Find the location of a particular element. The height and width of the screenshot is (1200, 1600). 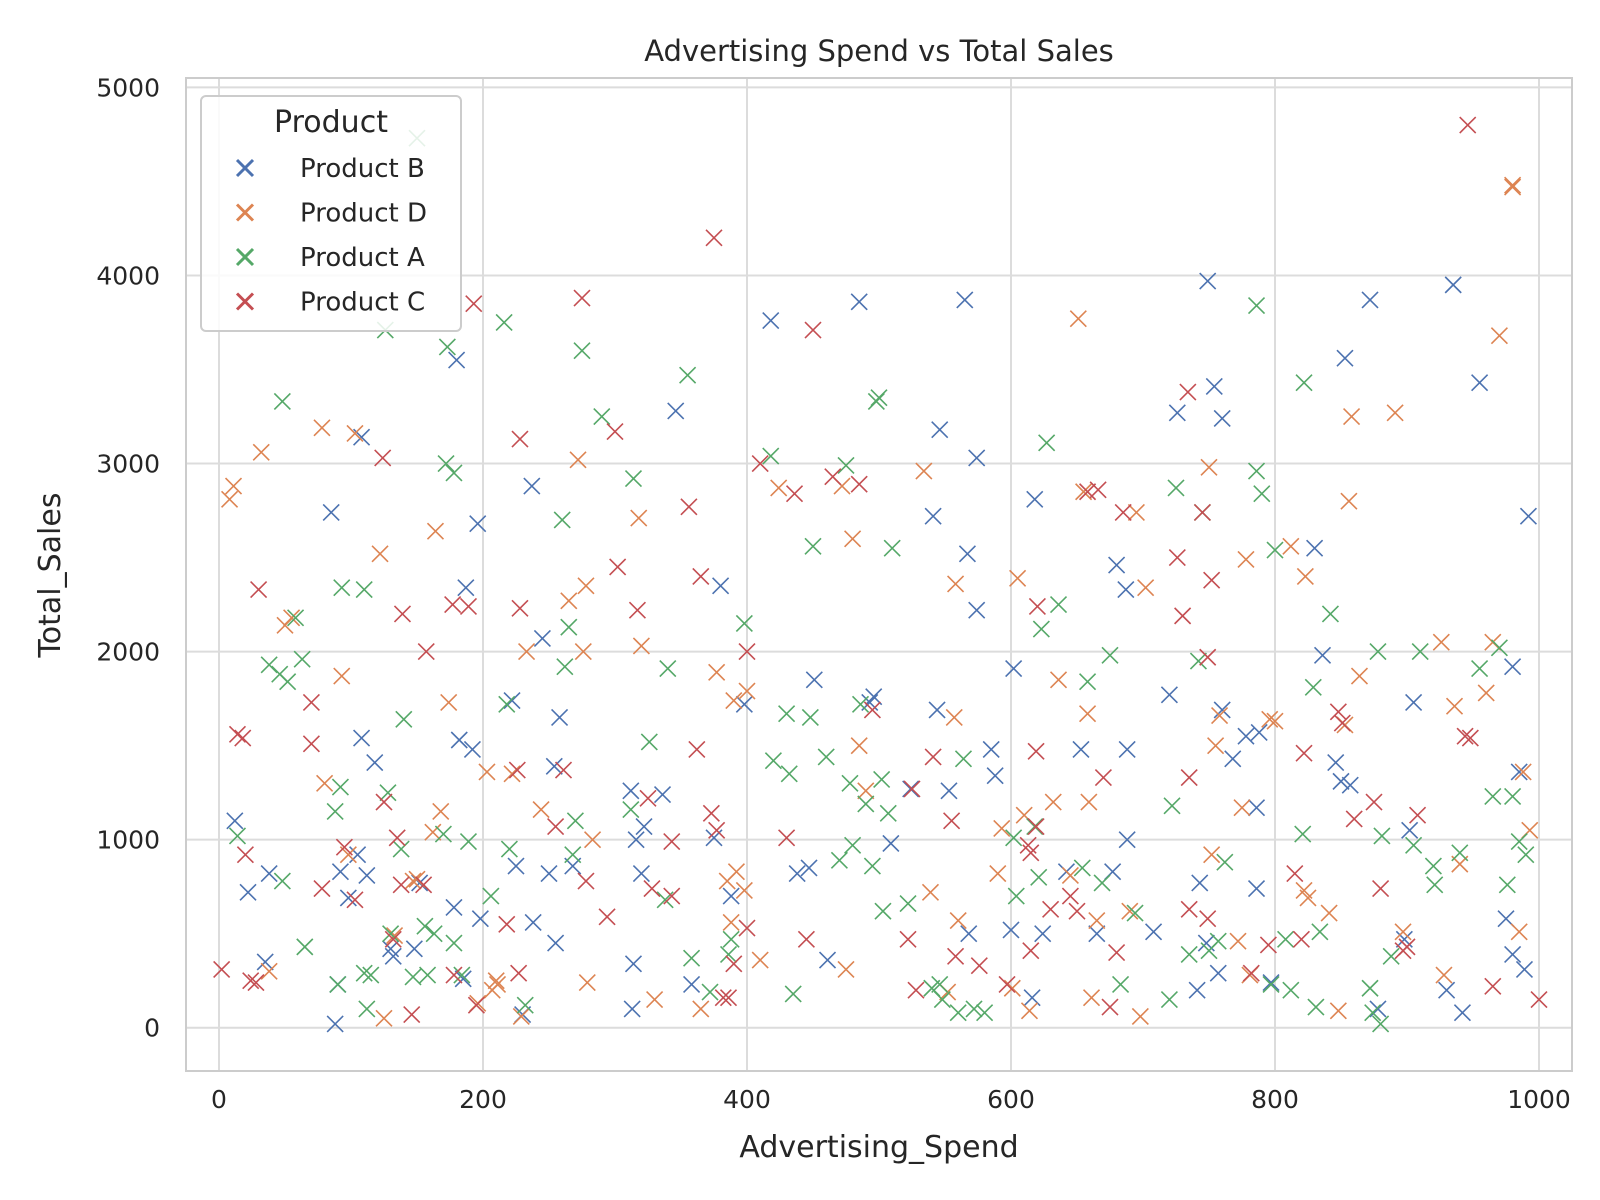

legend-items: Product B Product D Product A Product C is located at coordinates (331, 236).